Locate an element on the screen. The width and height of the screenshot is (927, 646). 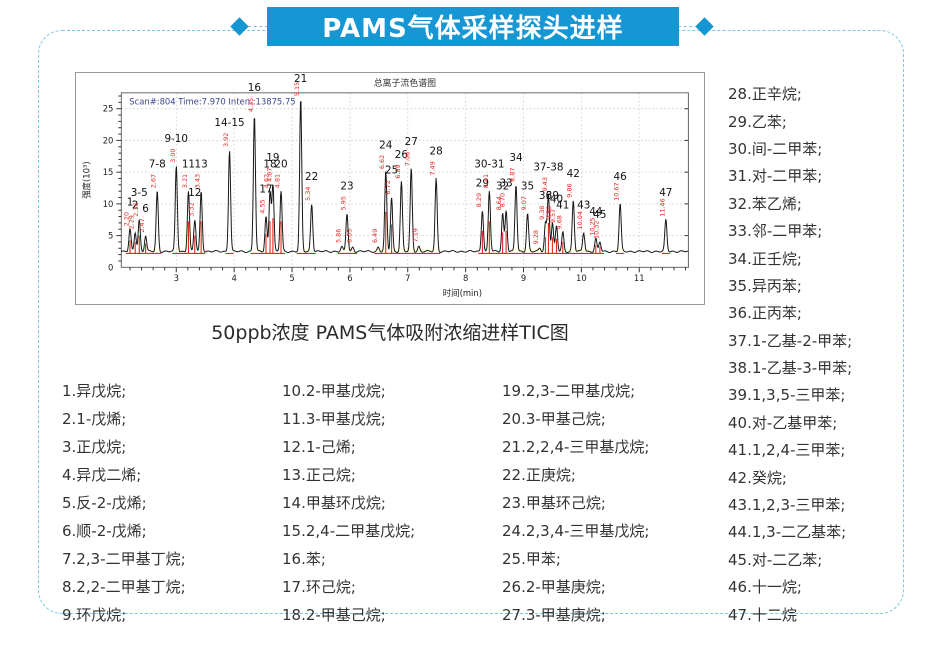
svg-text: 9.50 is located at coordinates (549, 213).